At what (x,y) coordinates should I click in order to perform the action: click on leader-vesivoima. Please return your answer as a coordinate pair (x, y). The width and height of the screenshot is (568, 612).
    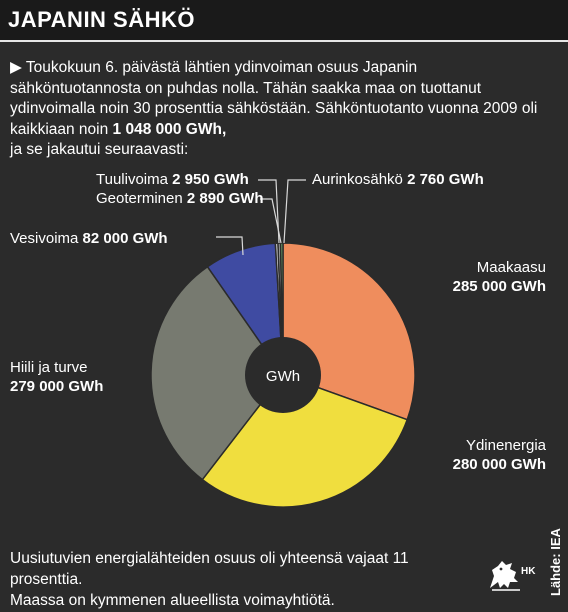
    Looking at the image, I should click on (230, 246).